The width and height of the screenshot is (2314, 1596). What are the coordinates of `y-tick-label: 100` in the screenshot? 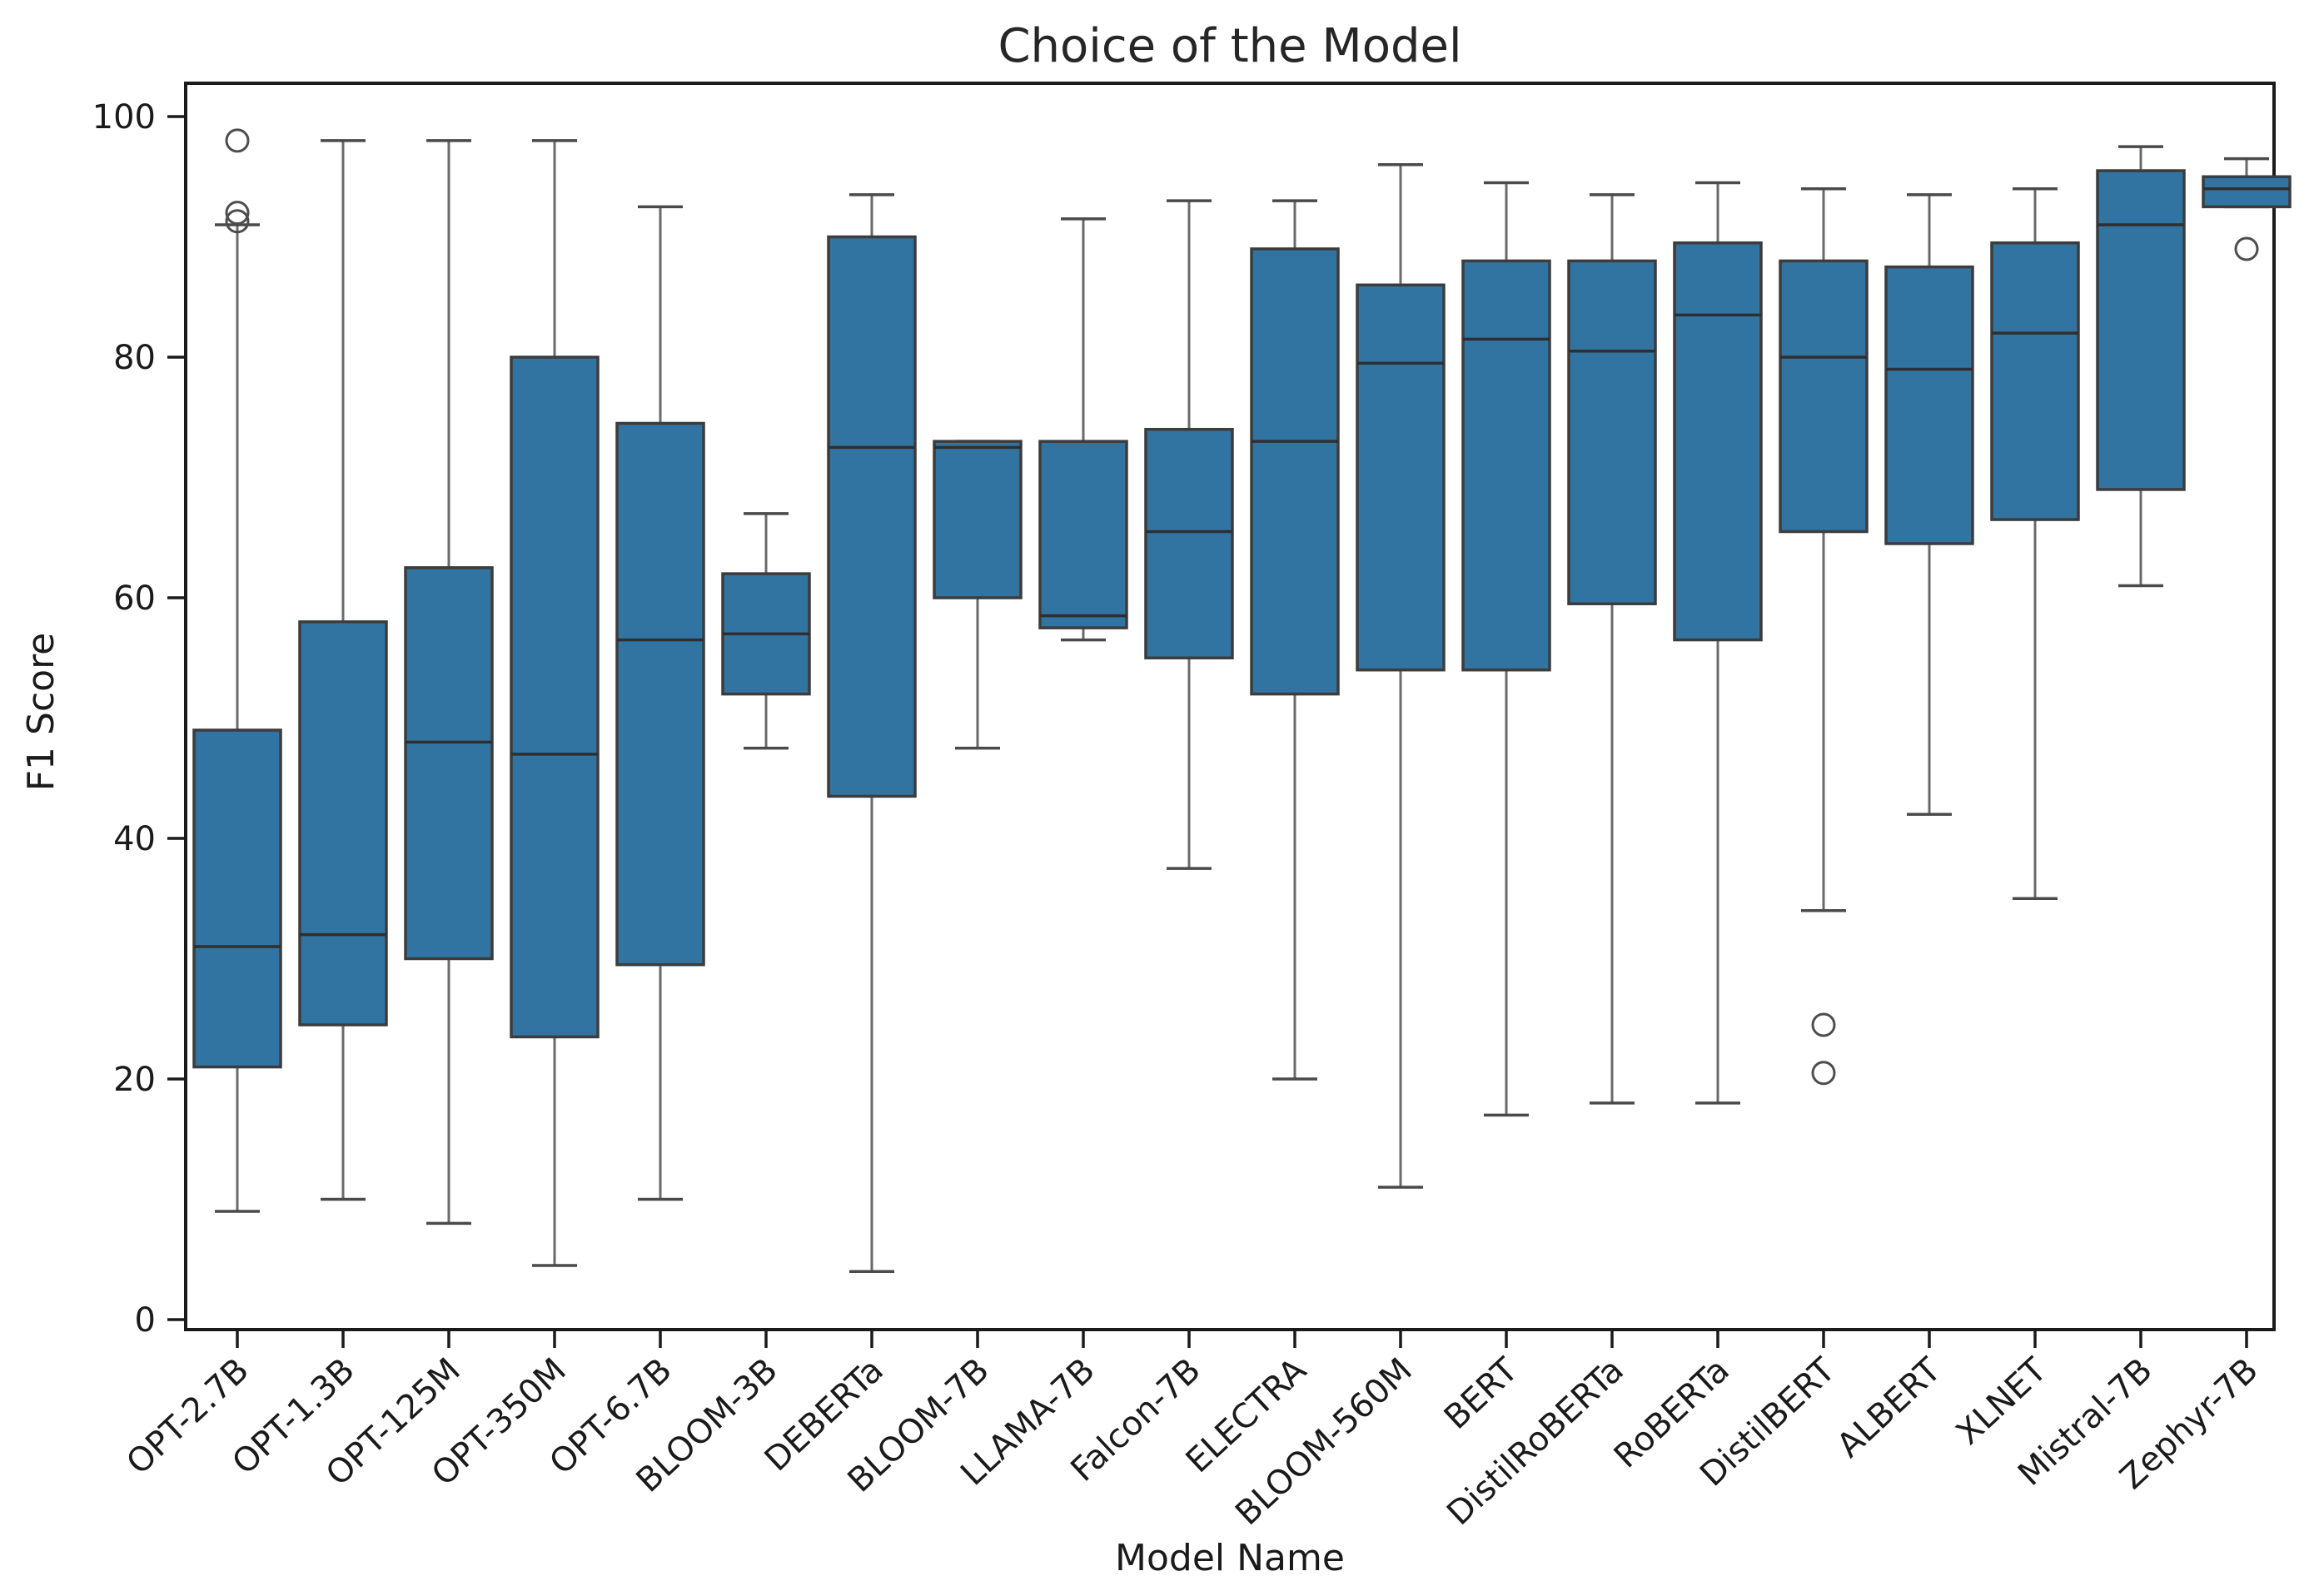 It's located at (124, 118).